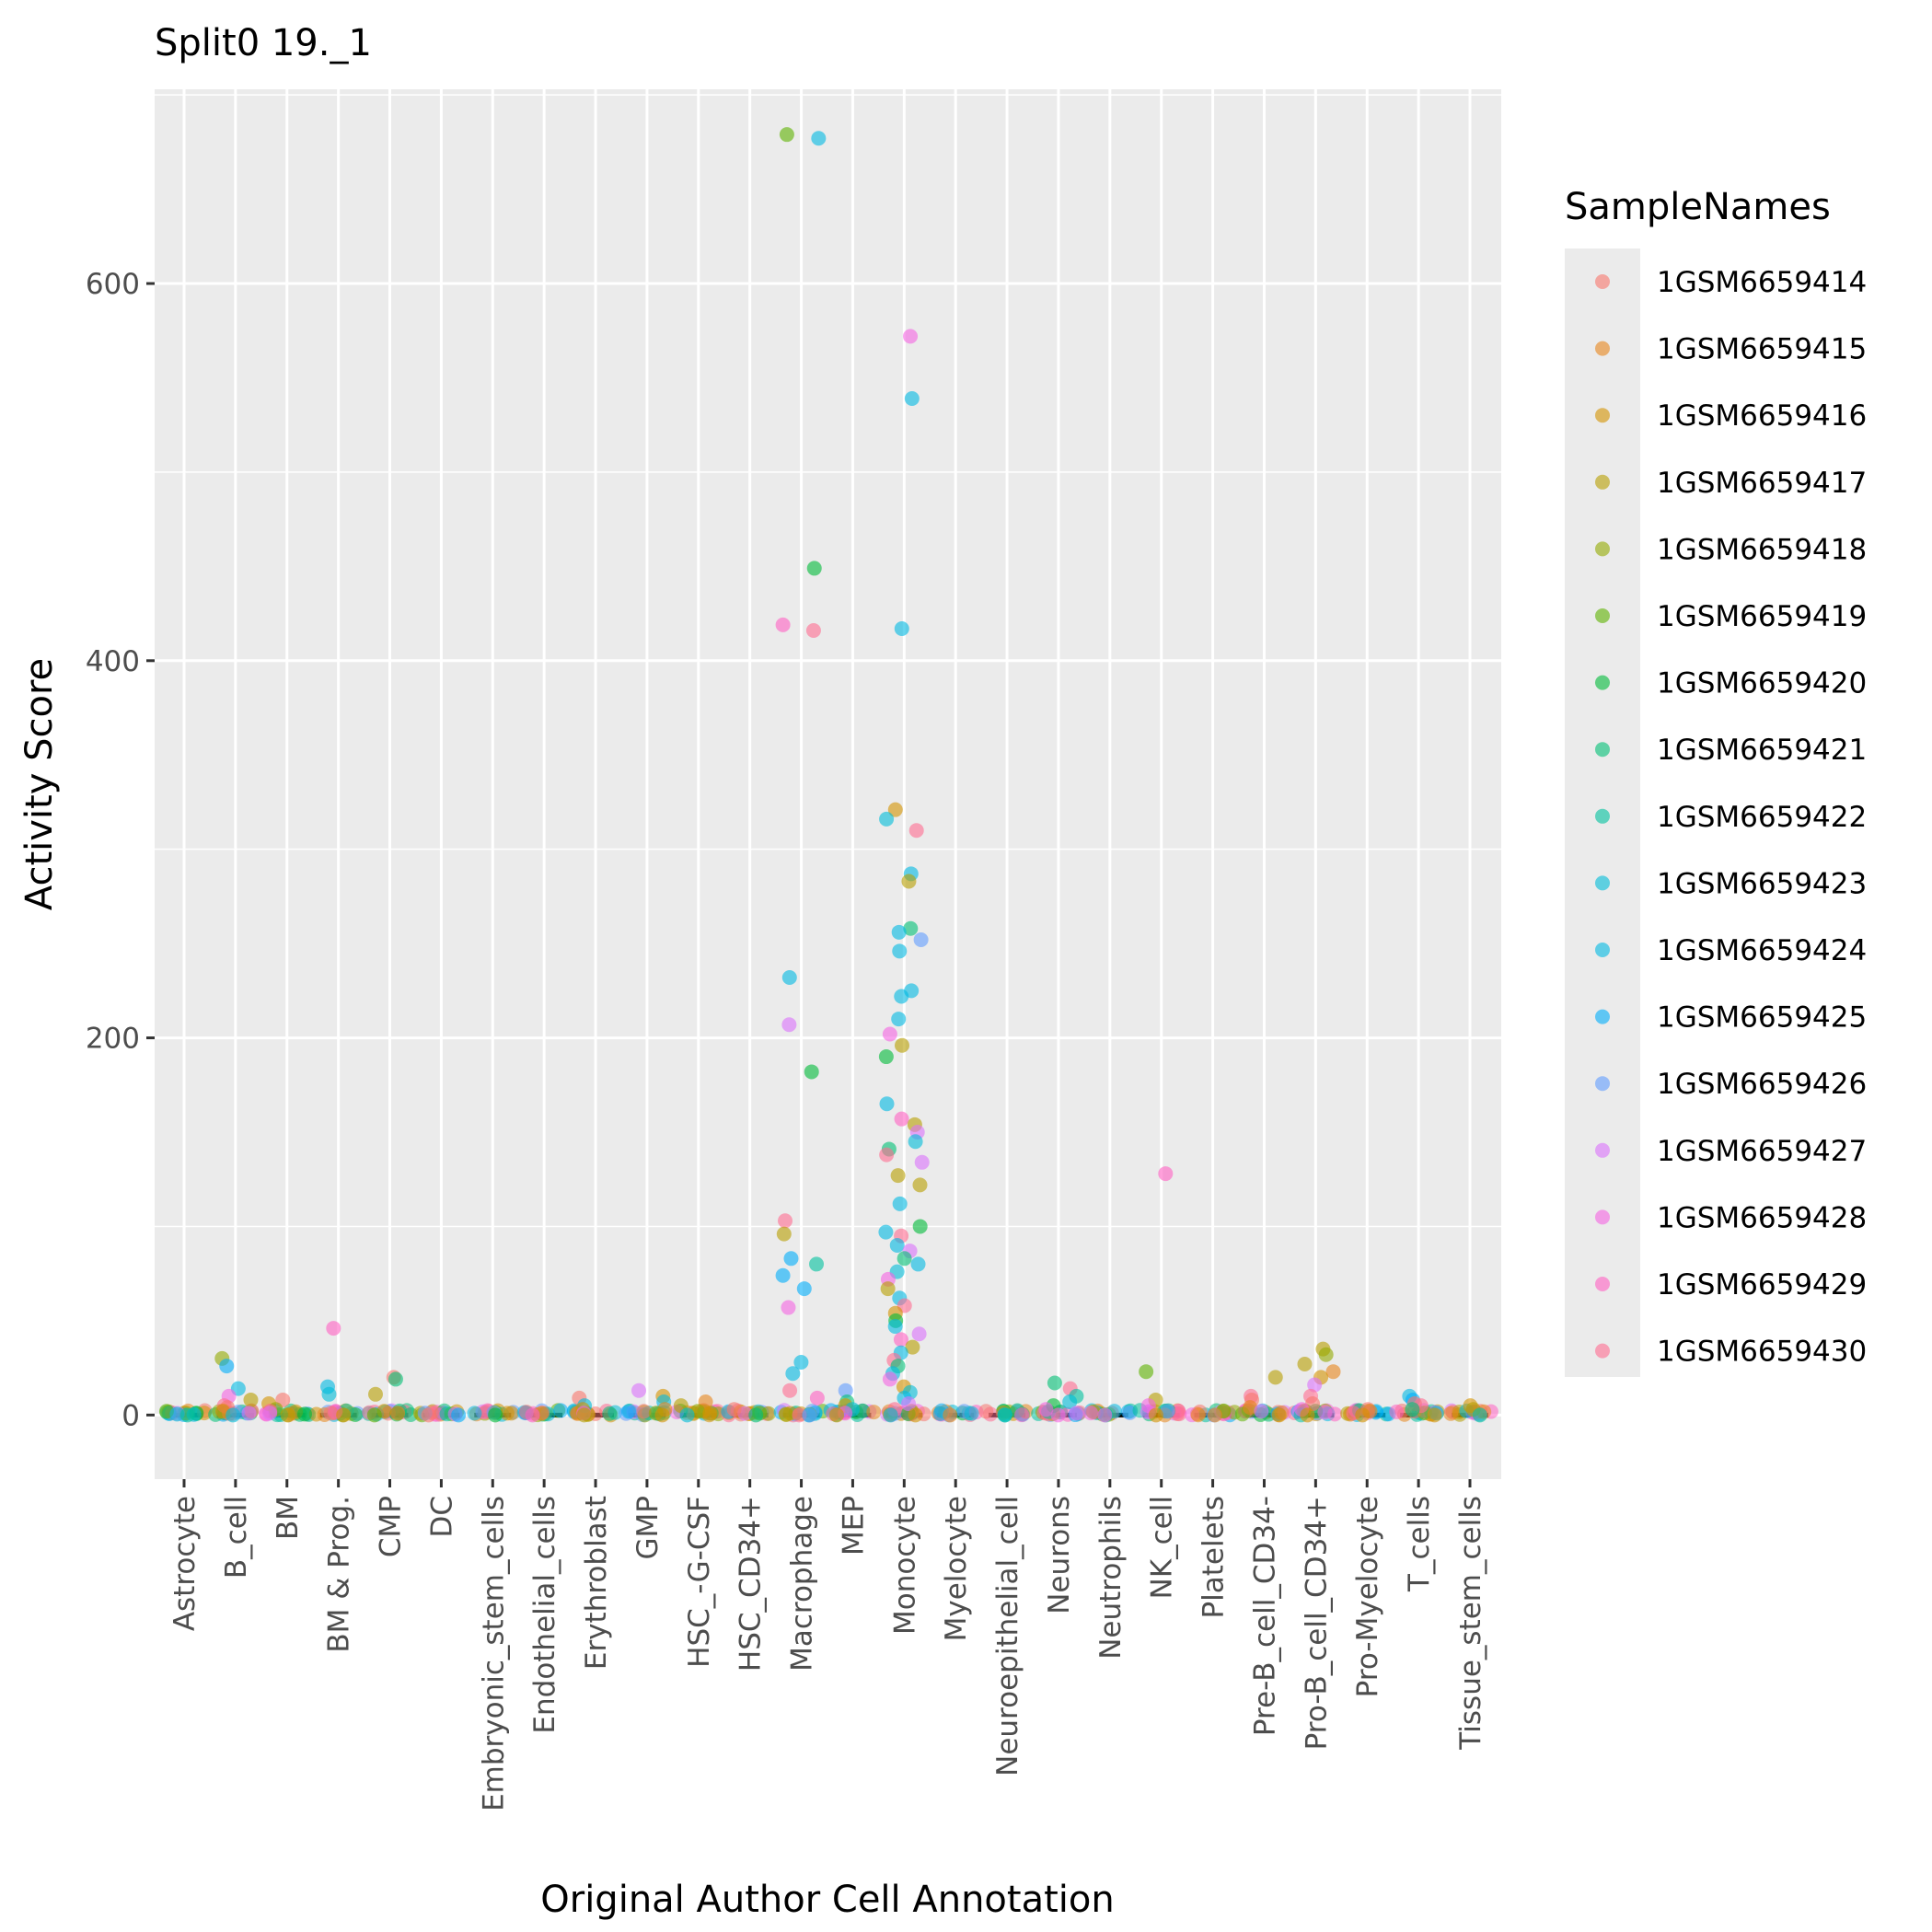 The width and height of the screenshot is (1932, 1932). What do you see at coordinates (1214, 1558) in the screenshot?
I see `x-tick-label: Platelets` at bounding box center [1214, 1558].